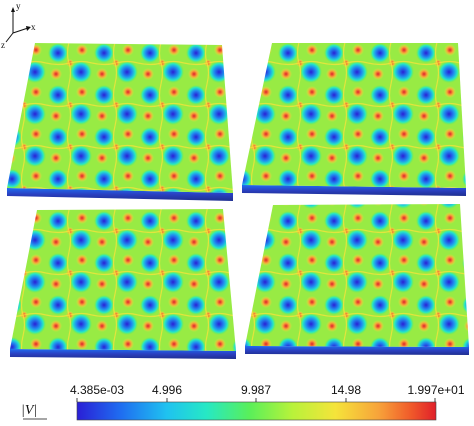 This screenshot has height=426, width=474. Describe the element at coordinates (13, 9) in the screenshot. I see `y-arrowhead-icon` at that location.